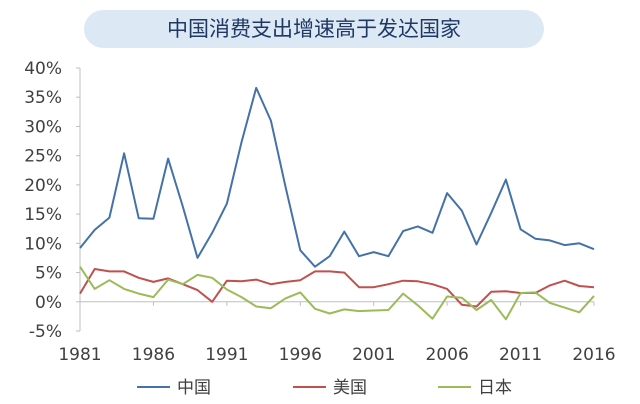 The image size is (640, 404). What do you see at coordinates (43, 186) in the screenshot?
I see `y-tick-label: 20%` at bounding box center [43, 186].